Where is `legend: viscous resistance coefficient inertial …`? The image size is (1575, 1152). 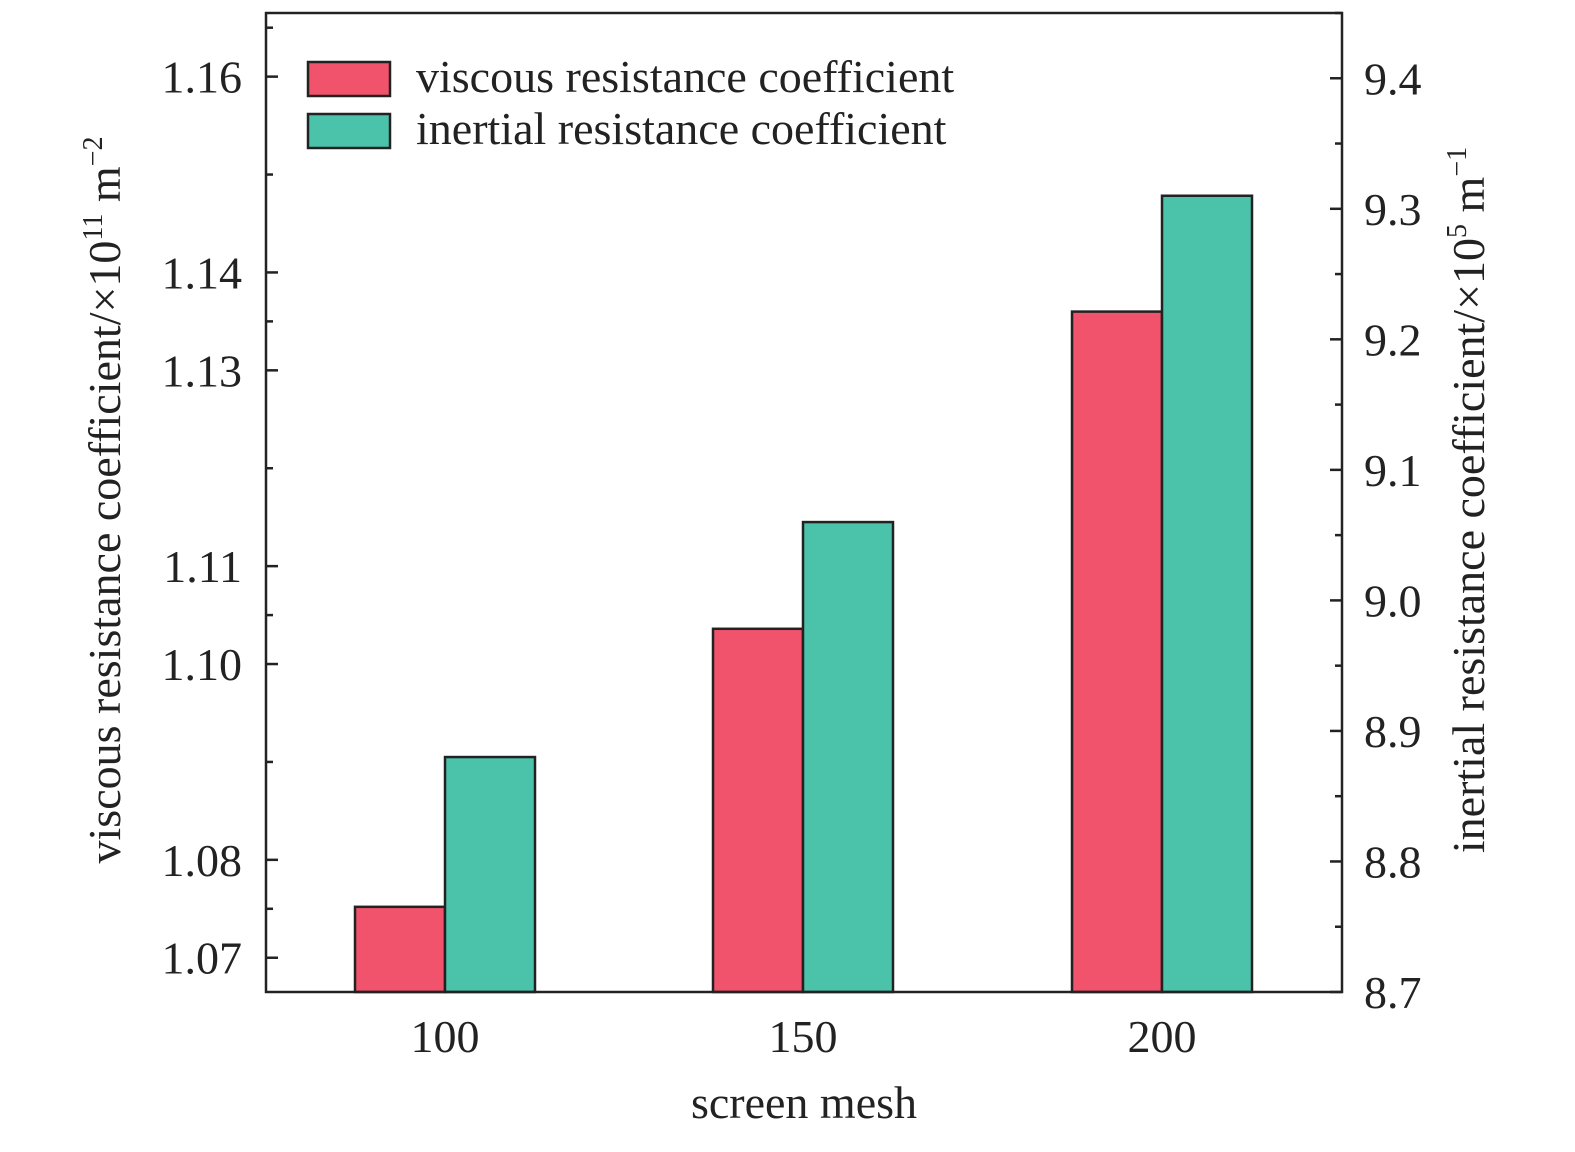 legend: viscous resistance coefficient inertial … is located at coordinates (630, 102).